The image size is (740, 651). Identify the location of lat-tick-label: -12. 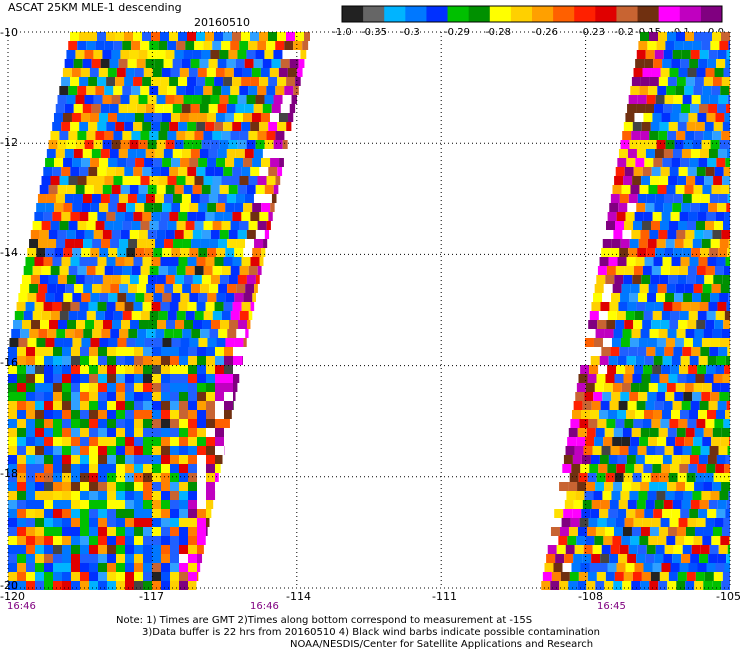
(9, 143).